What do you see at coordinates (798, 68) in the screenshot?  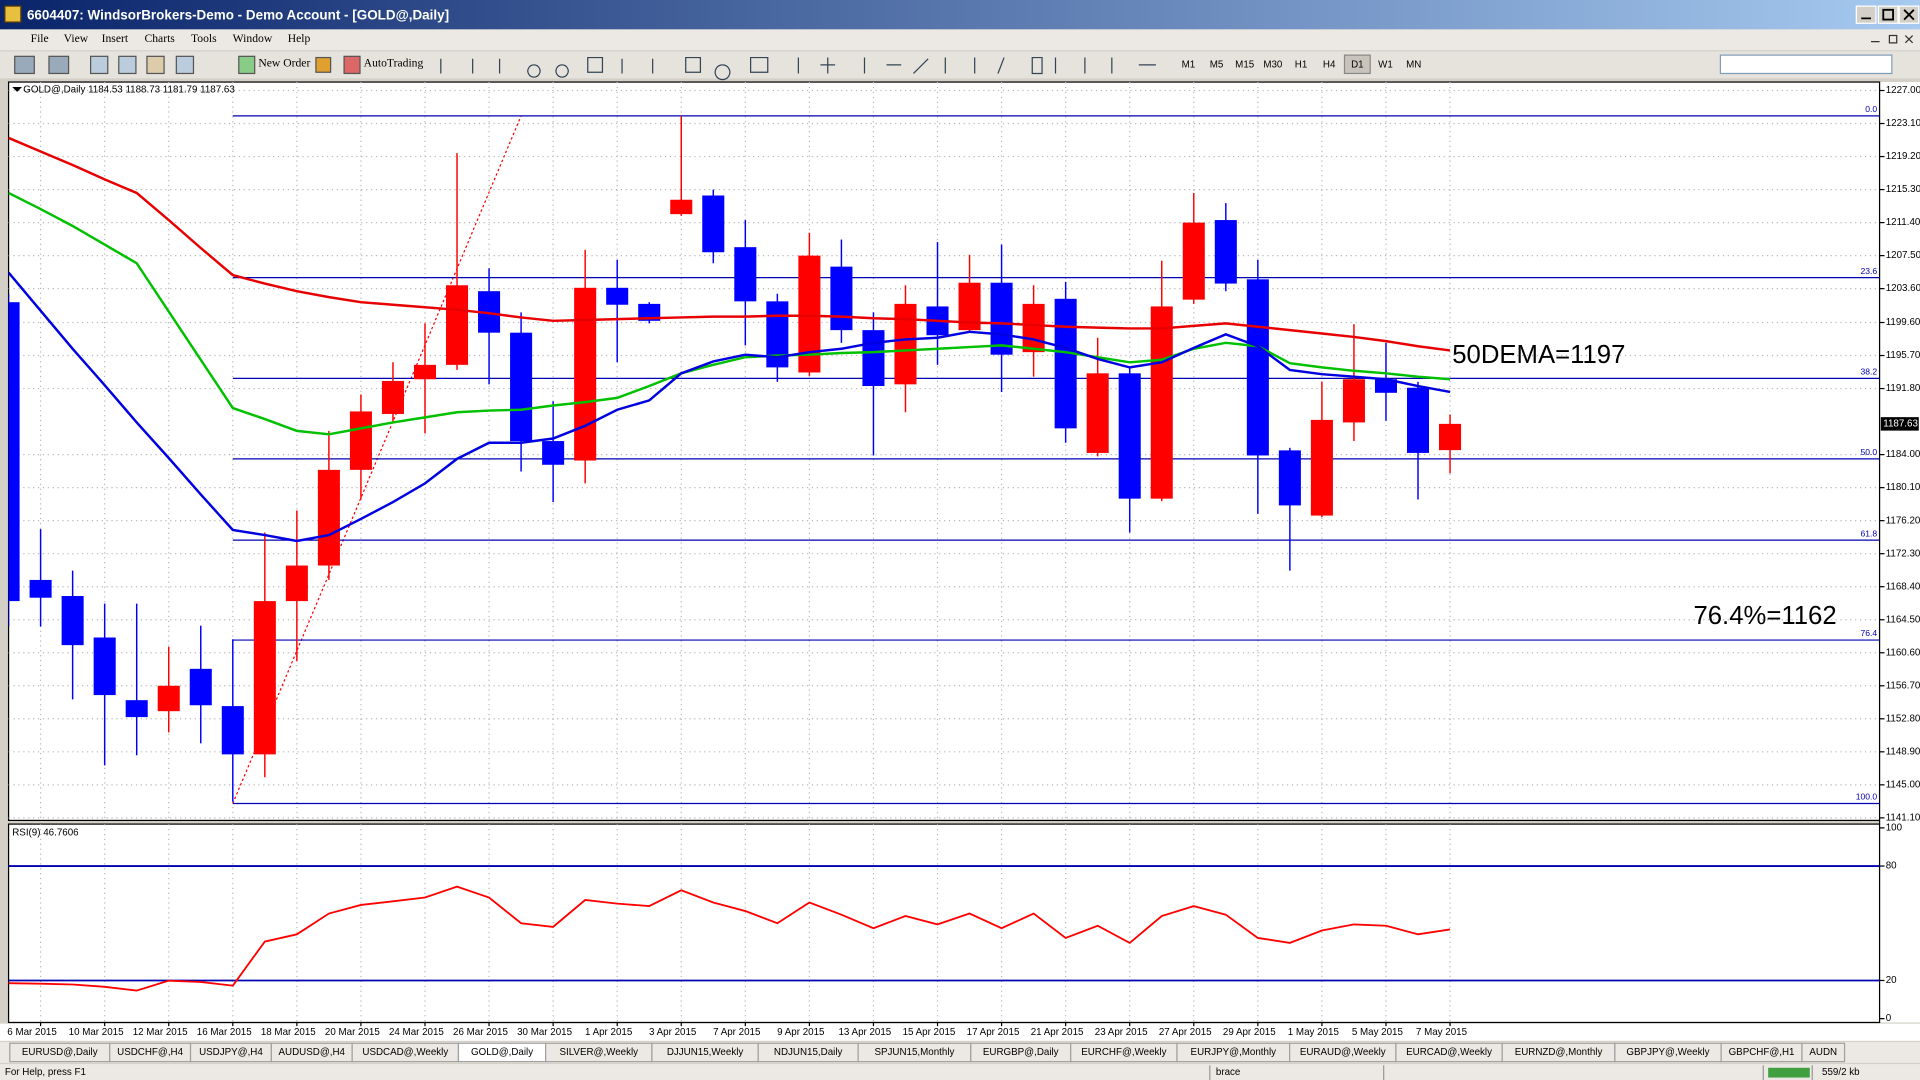 I see `drawing-tools` at bounding box center [798, 68].